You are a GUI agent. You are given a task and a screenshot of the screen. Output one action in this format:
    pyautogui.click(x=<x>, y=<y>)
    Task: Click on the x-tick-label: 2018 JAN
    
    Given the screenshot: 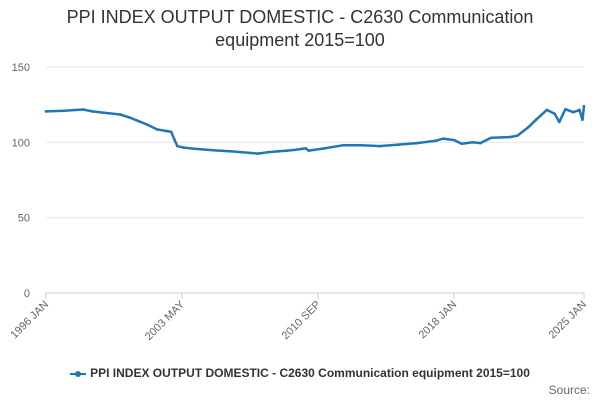 What is the action you would take?
    pyautogui.click(x=438, y=320)
    